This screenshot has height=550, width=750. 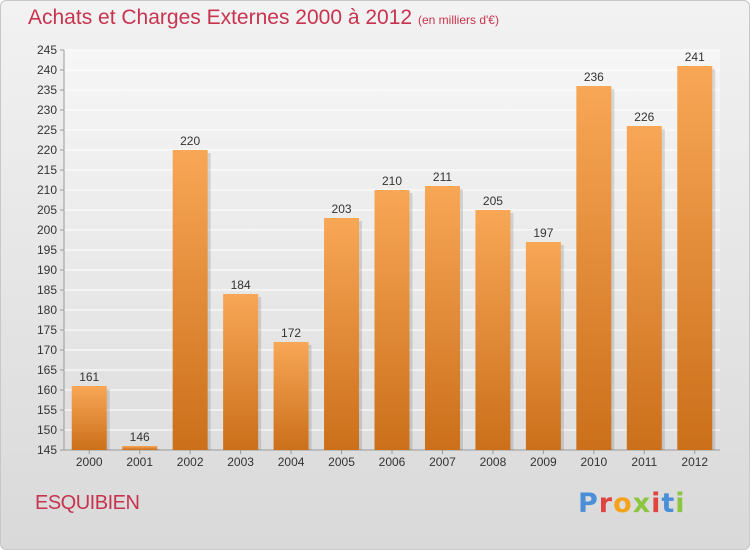 I want to click on bar-value-label: 211, so click(x=442, y=177).